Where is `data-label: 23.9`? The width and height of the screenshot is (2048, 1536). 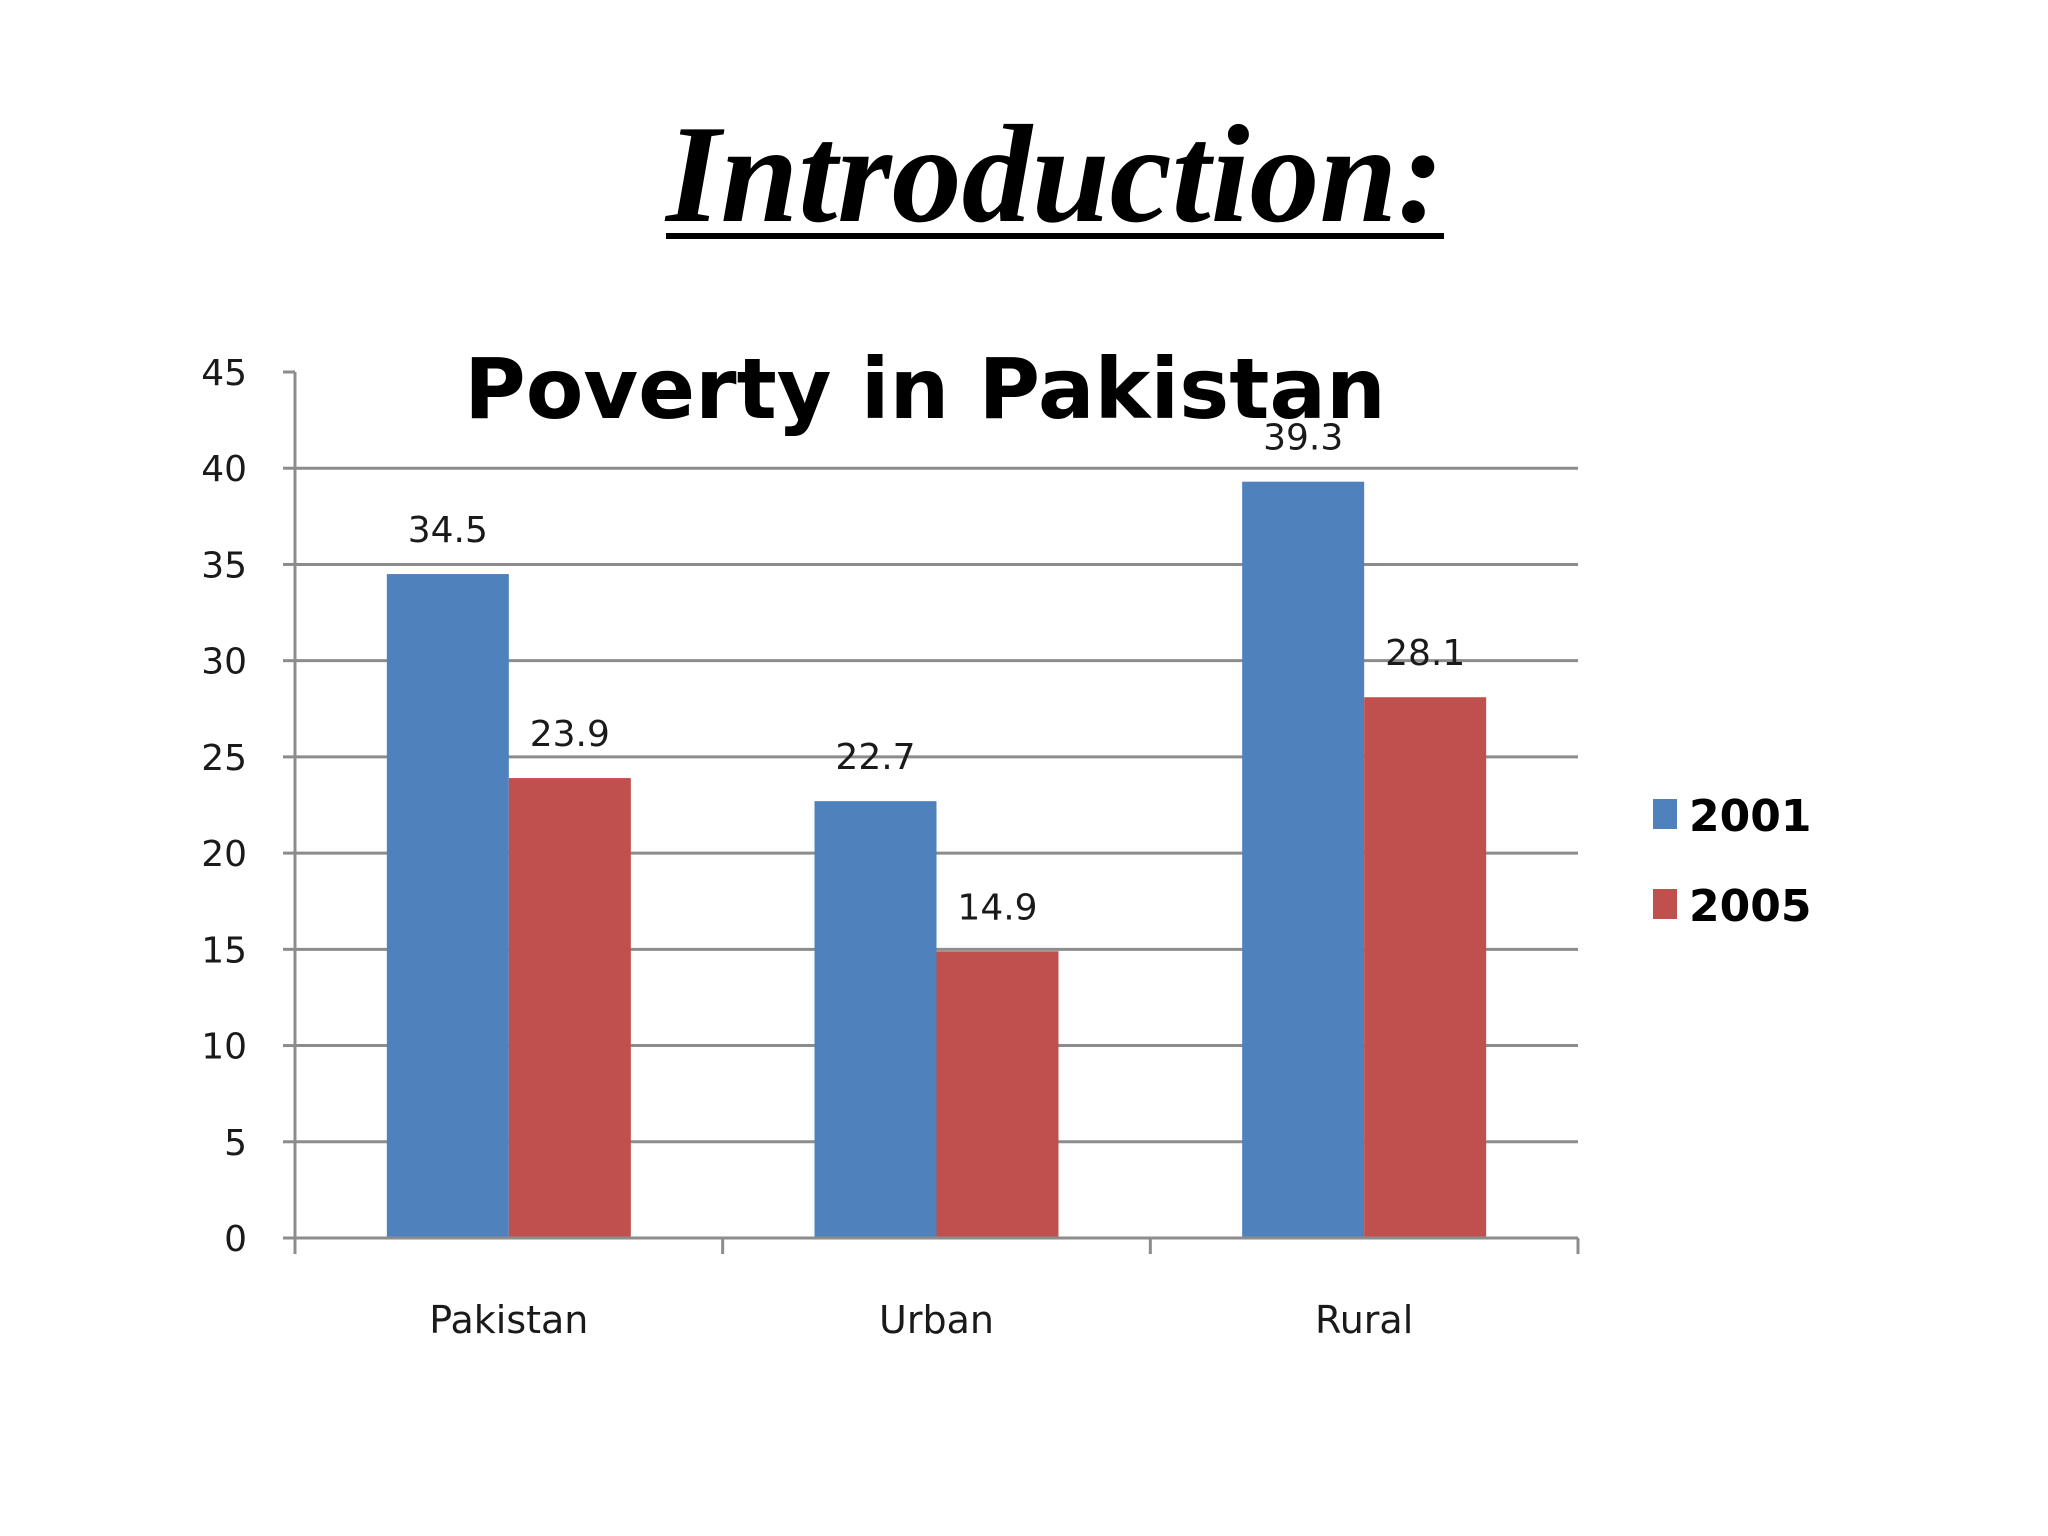
data-label: 23.9 is located at coordinates (570, 734).